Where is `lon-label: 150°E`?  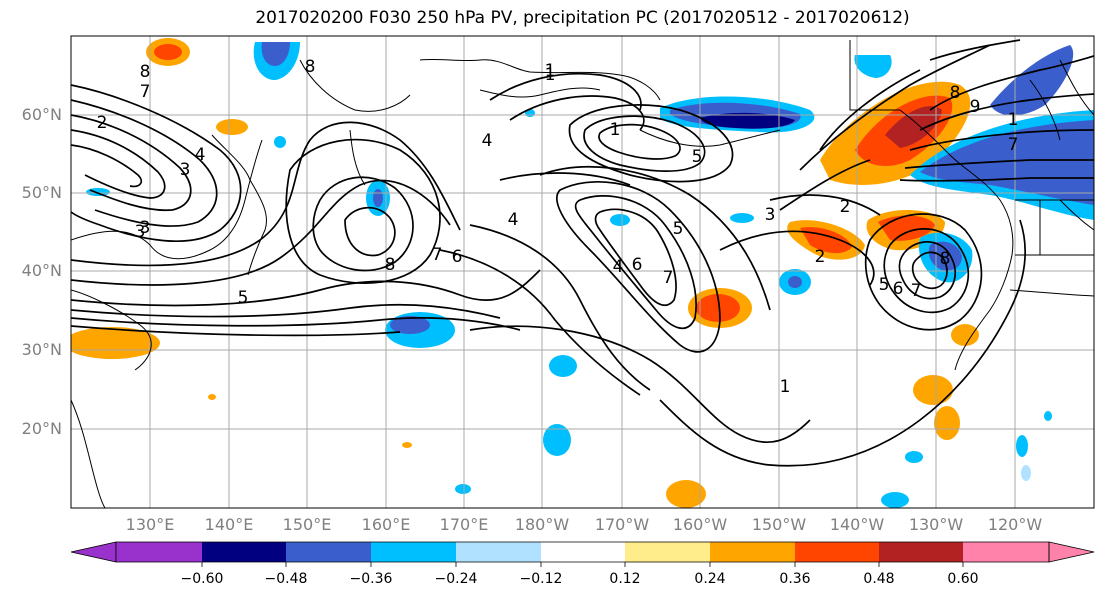
lon-label: 150°E is located at coordinates (307, 524).